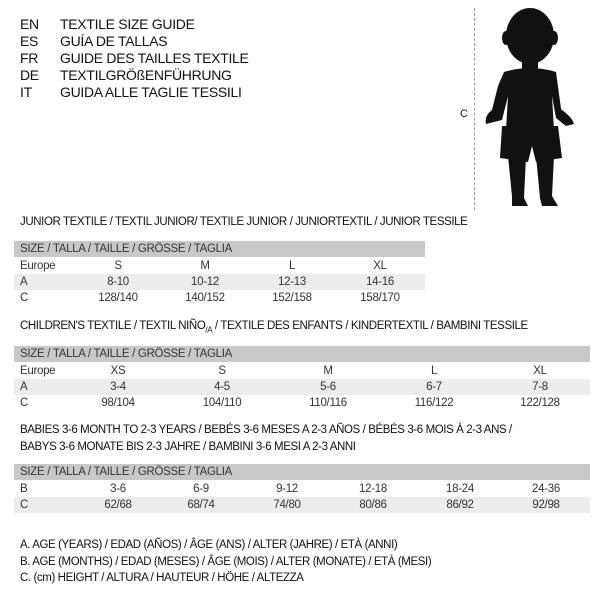 This screenshot has height=600, width=600. I want to click on table-cell: 68/74, so click(201, 505).